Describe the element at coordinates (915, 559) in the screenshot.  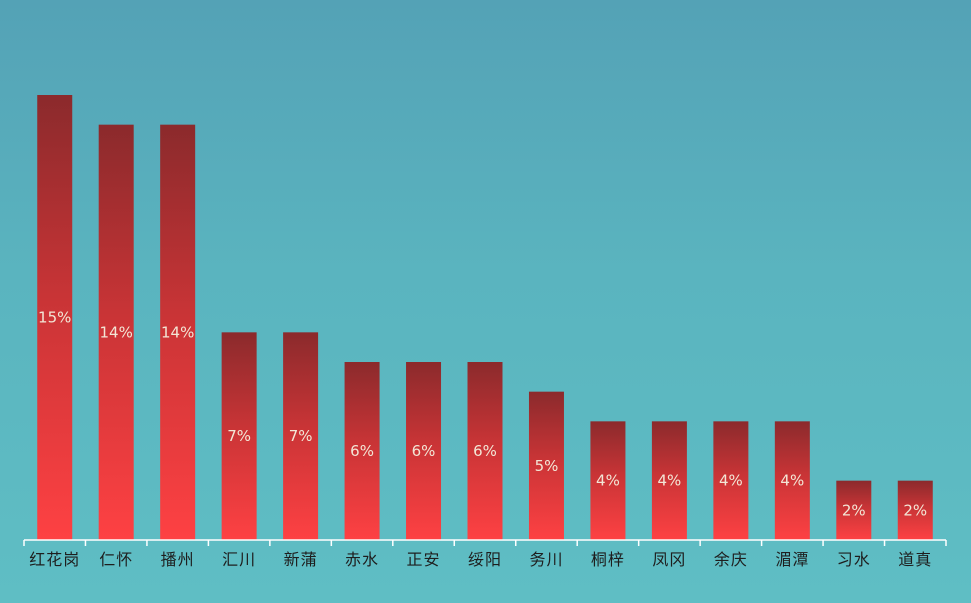
I see `x-tick-label: 道真` at that location.